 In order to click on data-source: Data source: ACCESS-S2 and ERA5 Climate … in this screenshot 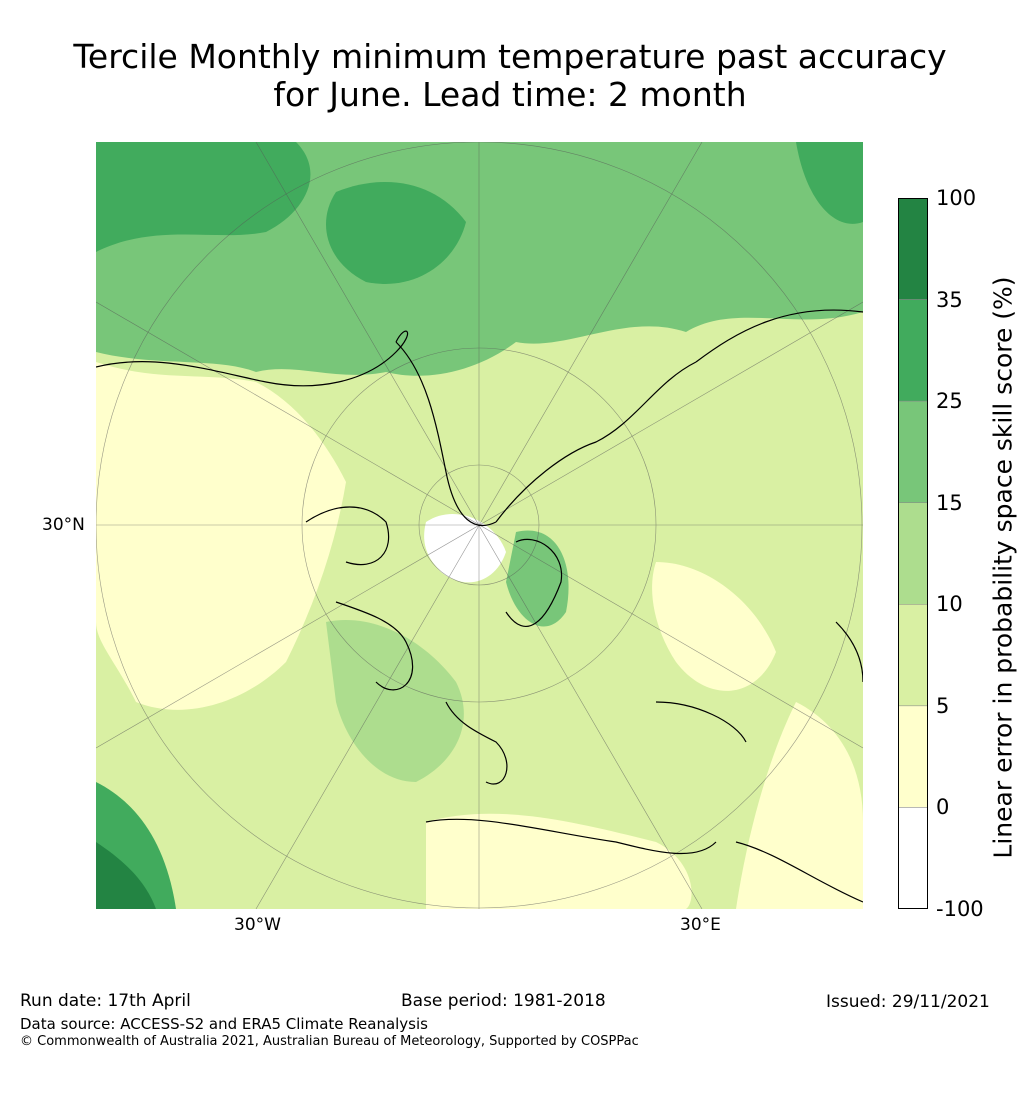, I will do `click(224, 1024)`.